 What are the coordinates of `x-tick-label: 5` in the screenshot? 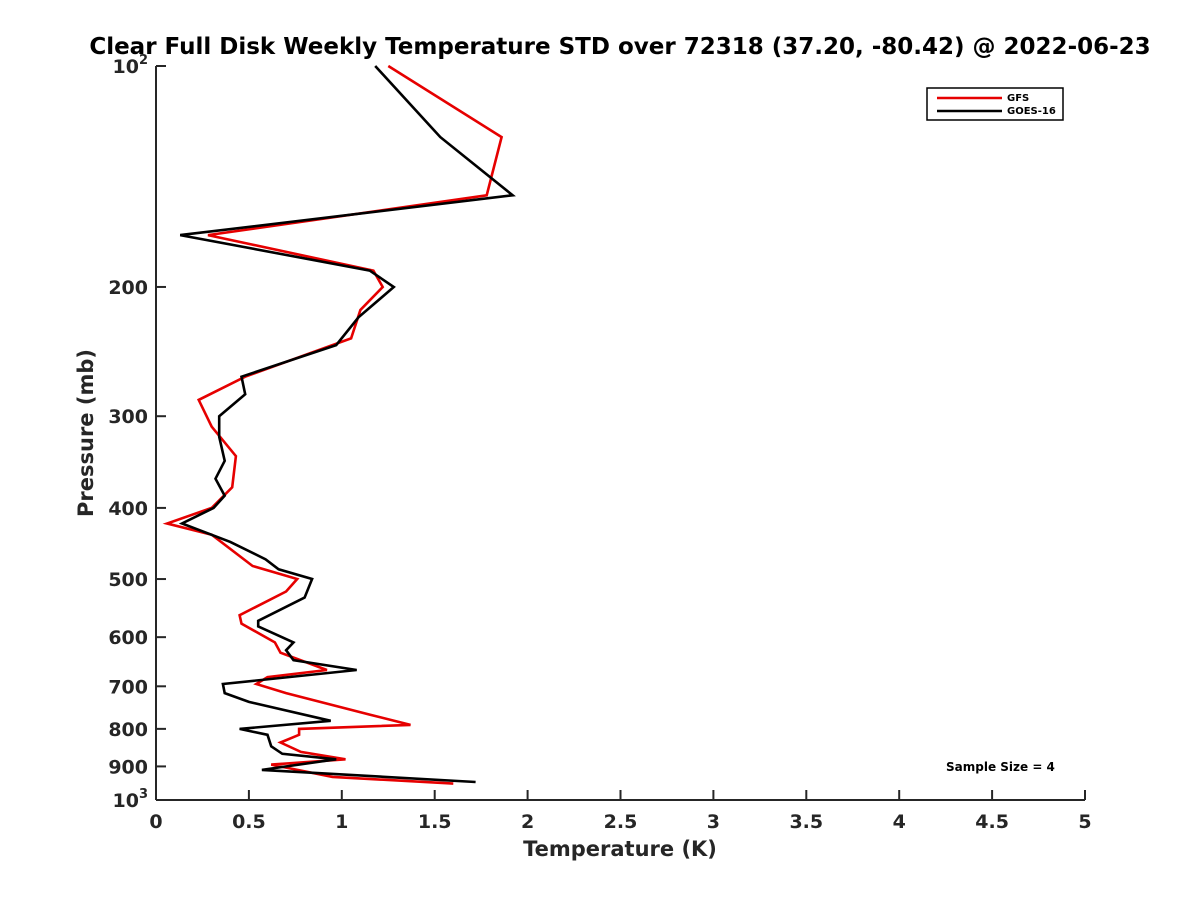 It's located at (1084, 822).